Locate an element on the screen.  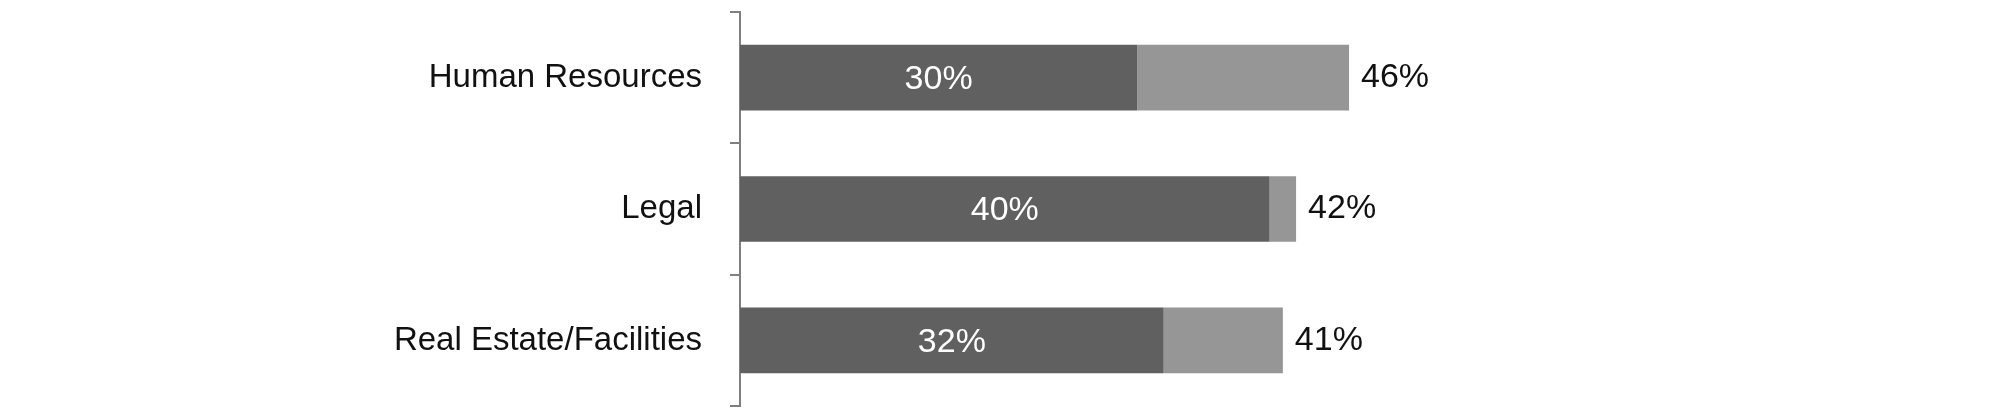
total-label: 41% is located at coordinates (1328, 337).